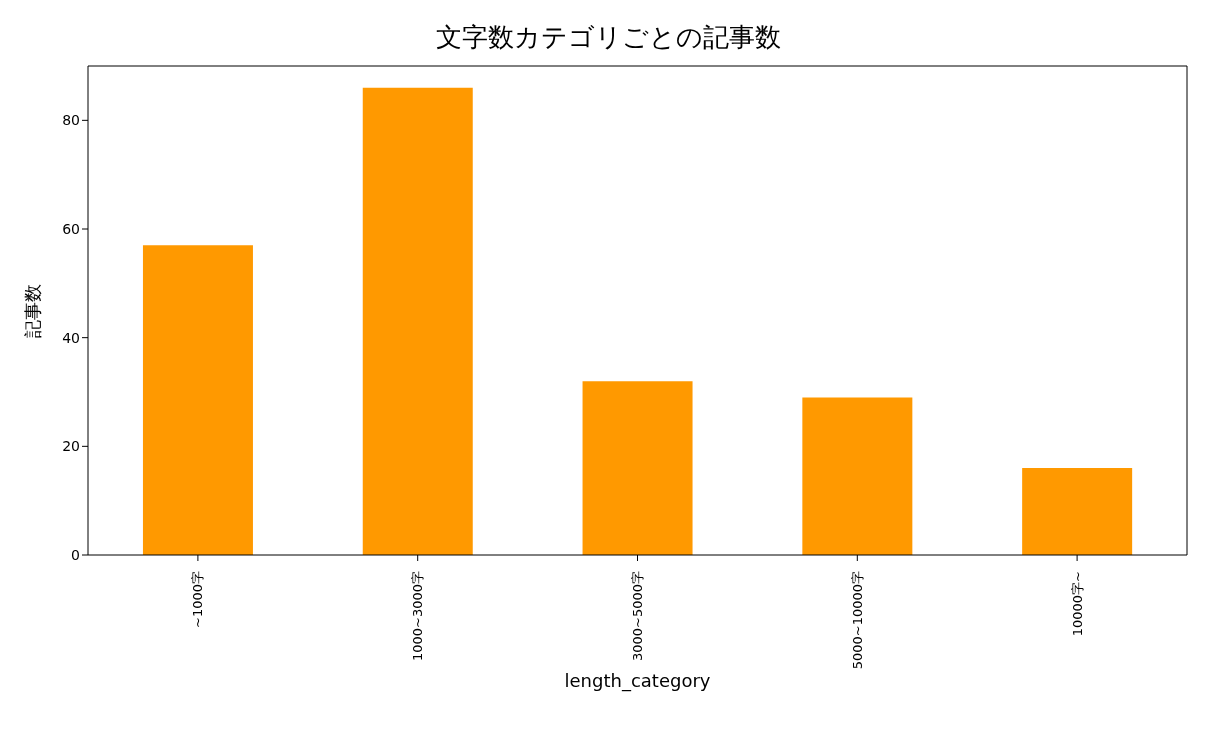 The width and height of the screenshot is (1228, 743). I want to click on x-tick-label: 1000~3000字, so click(418, 616).